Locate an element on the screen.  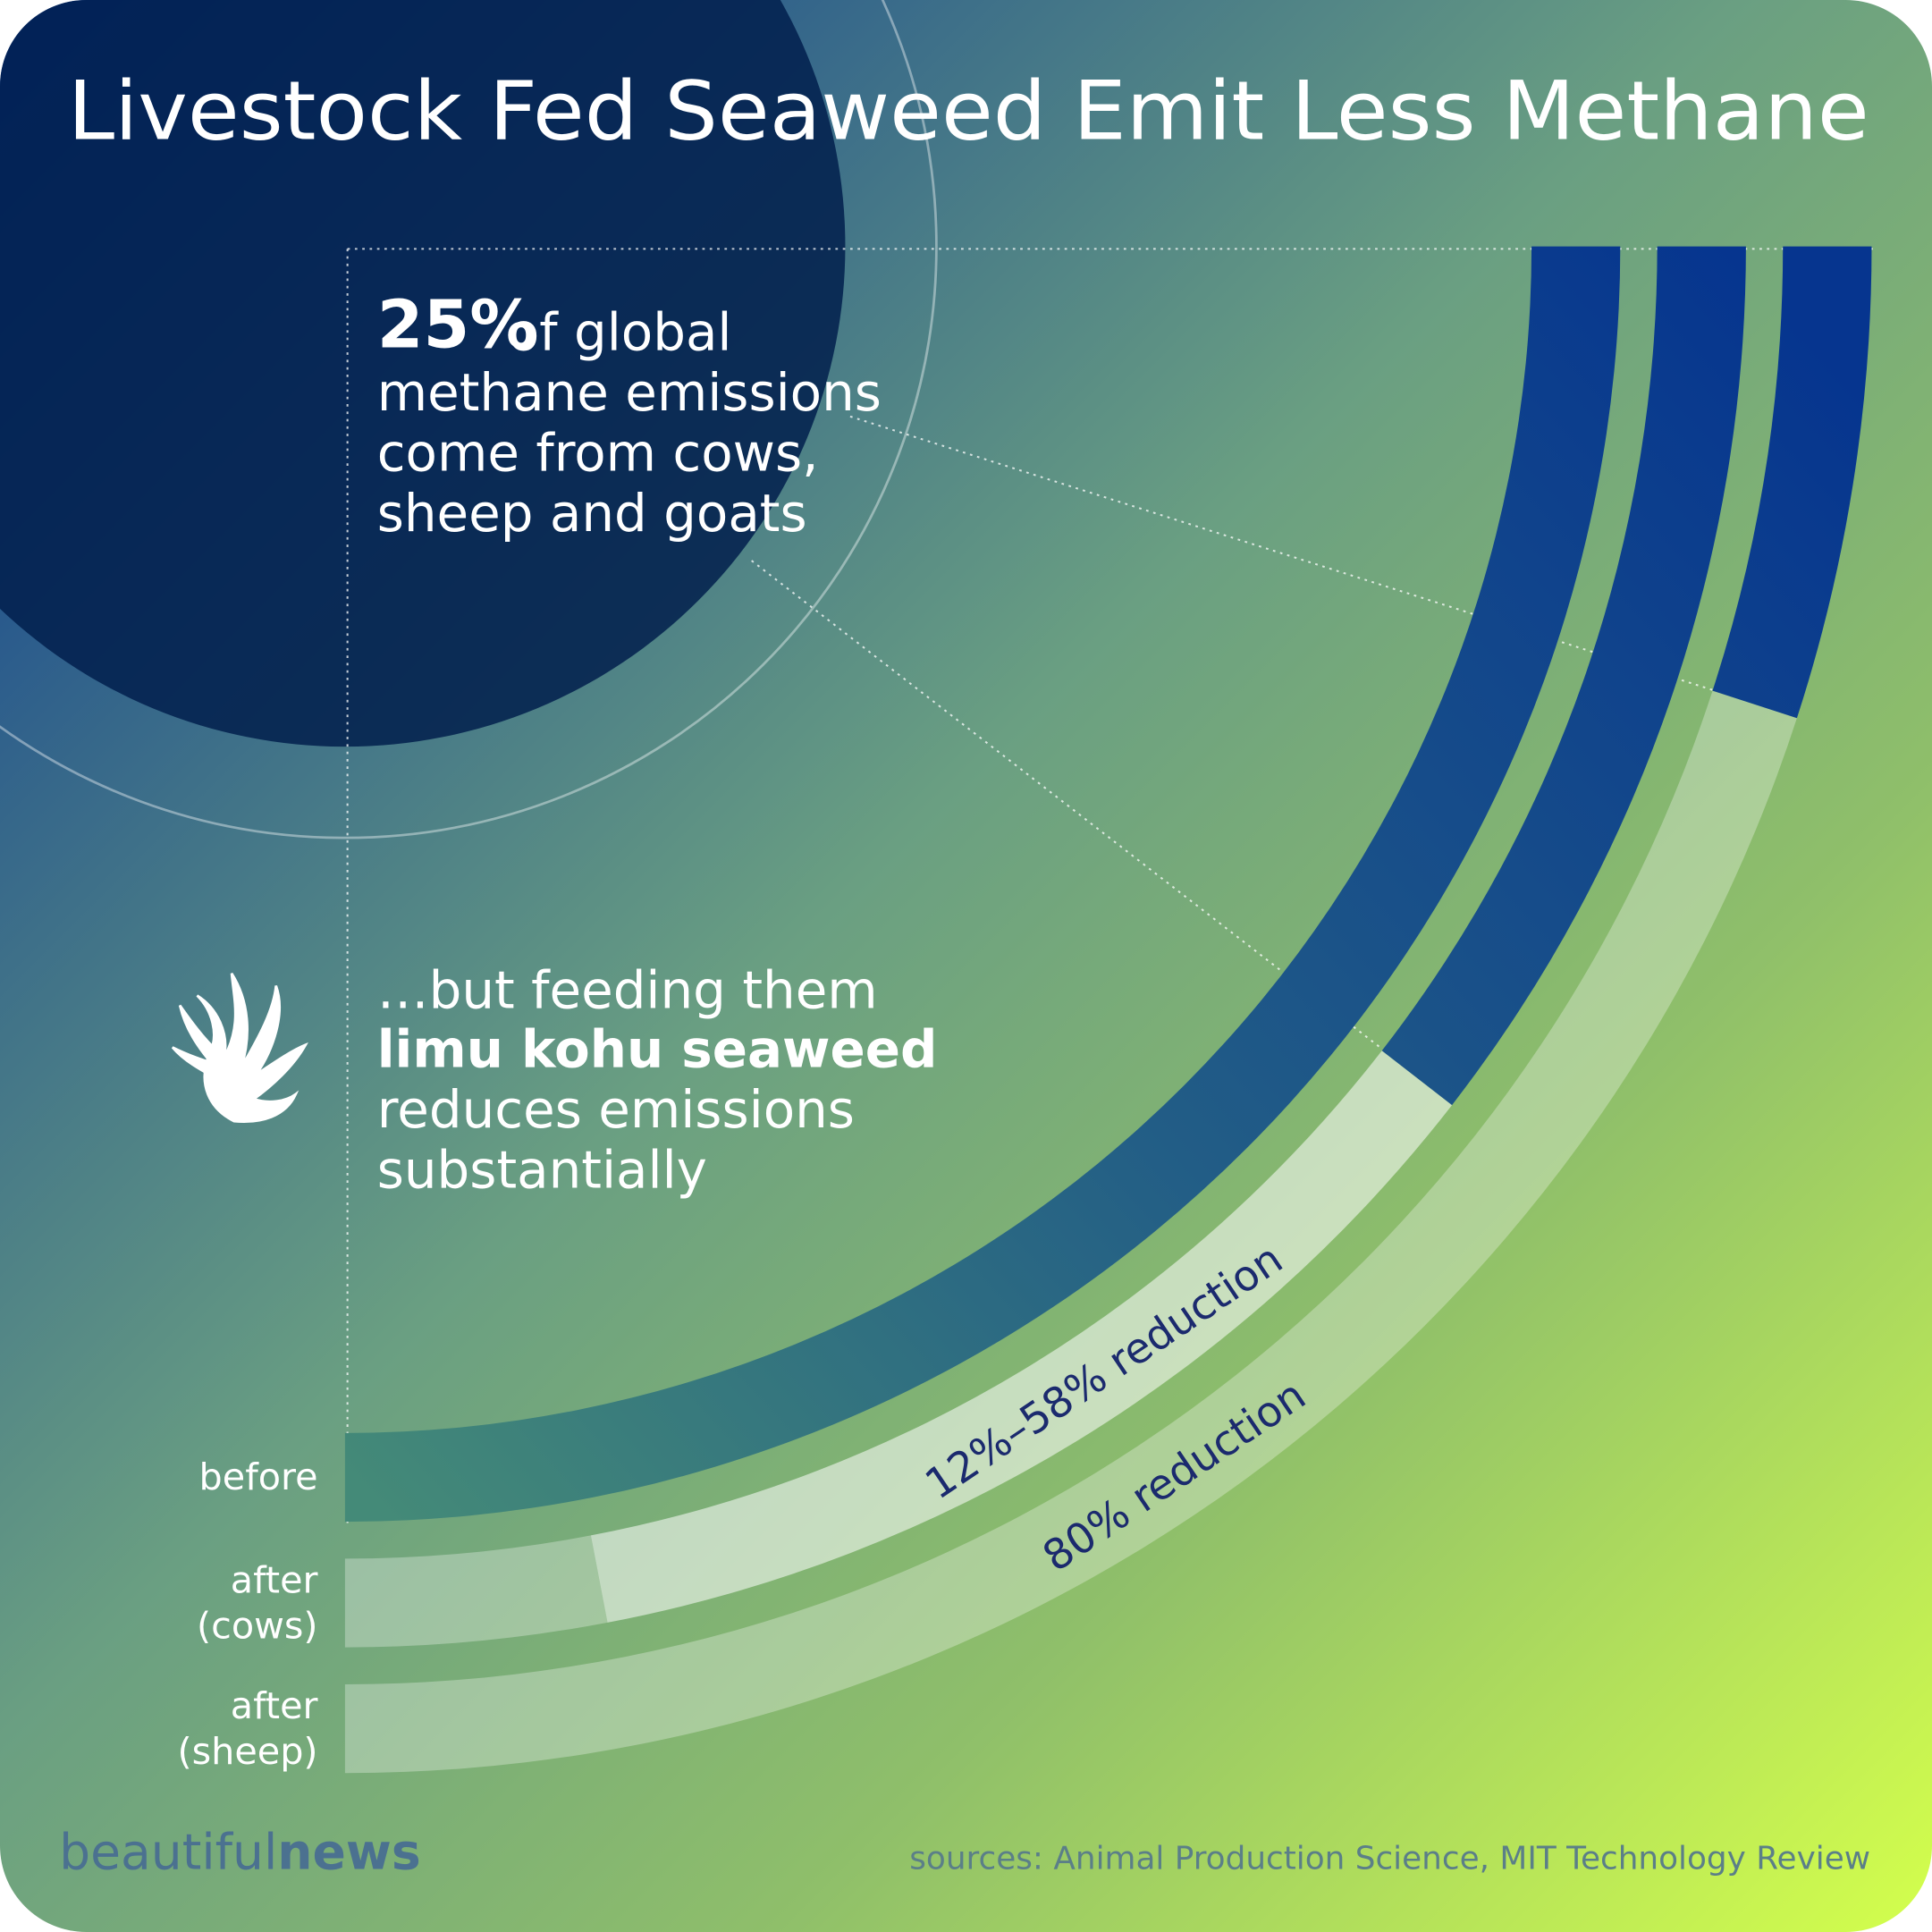
category-label: (cows) is located at coordinates (257, 1625).